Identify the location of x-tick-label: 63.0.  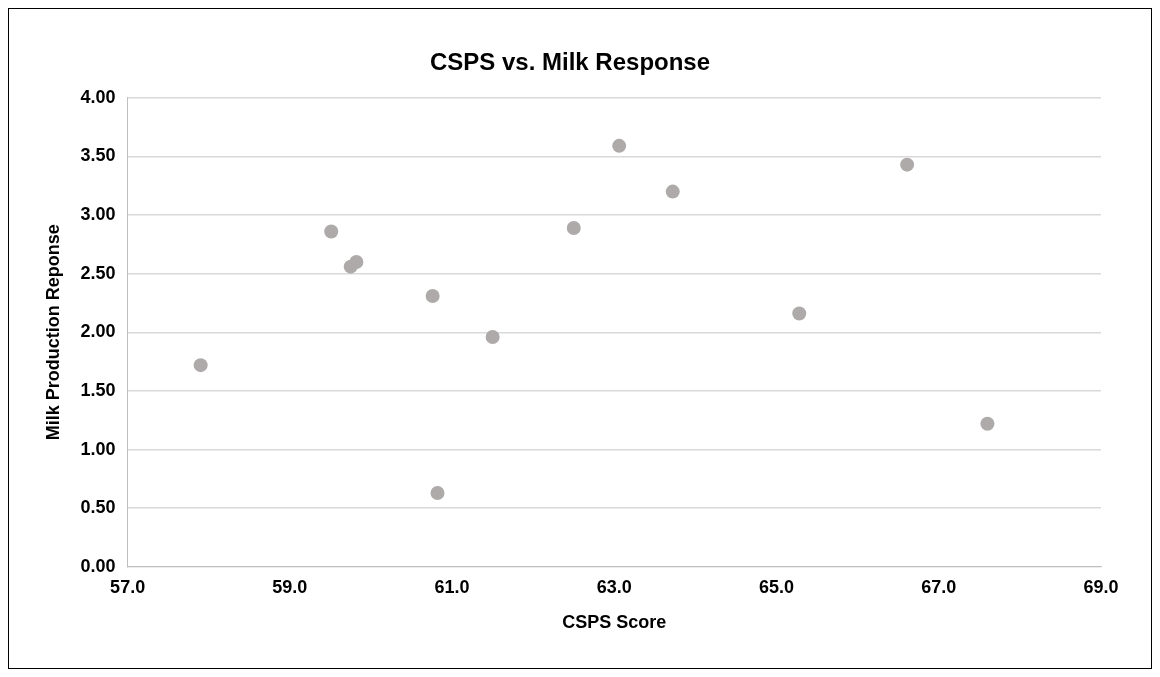
(614, 586).